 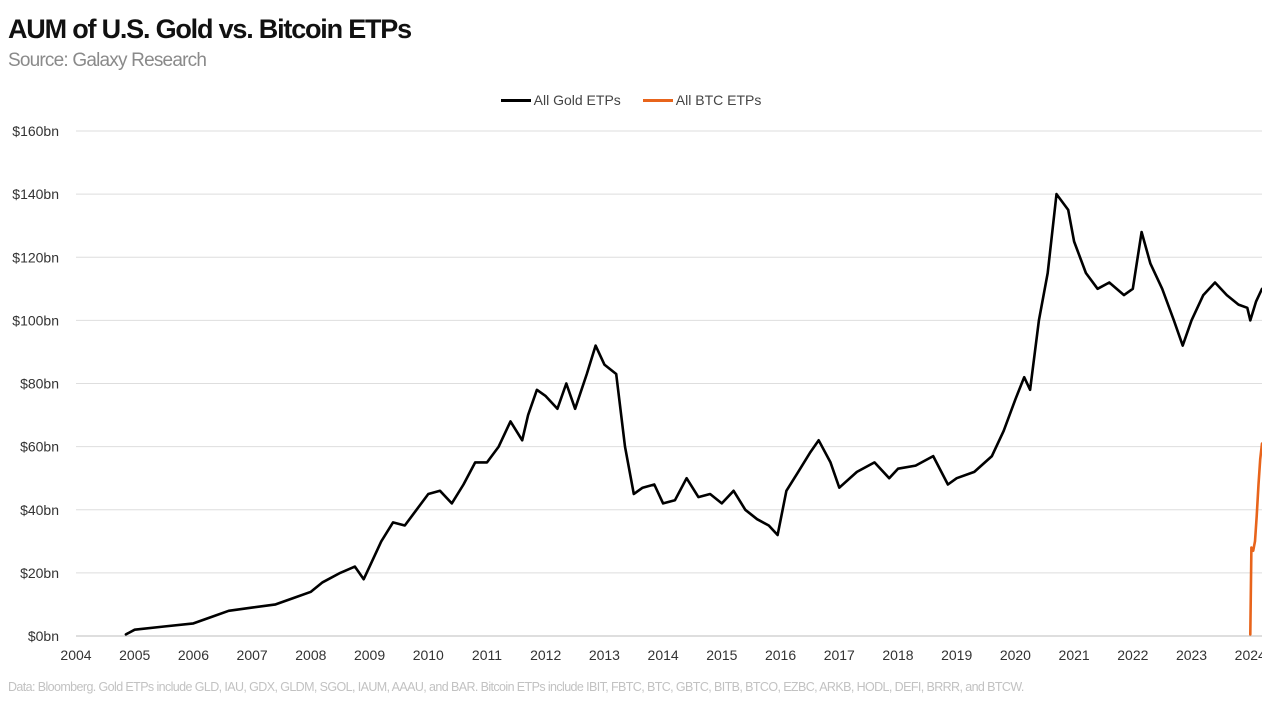 What do you see at coordinates (897, 655) in the screenshot?
I see `x-tick-label: 2018` at bounding box center [897, 655].